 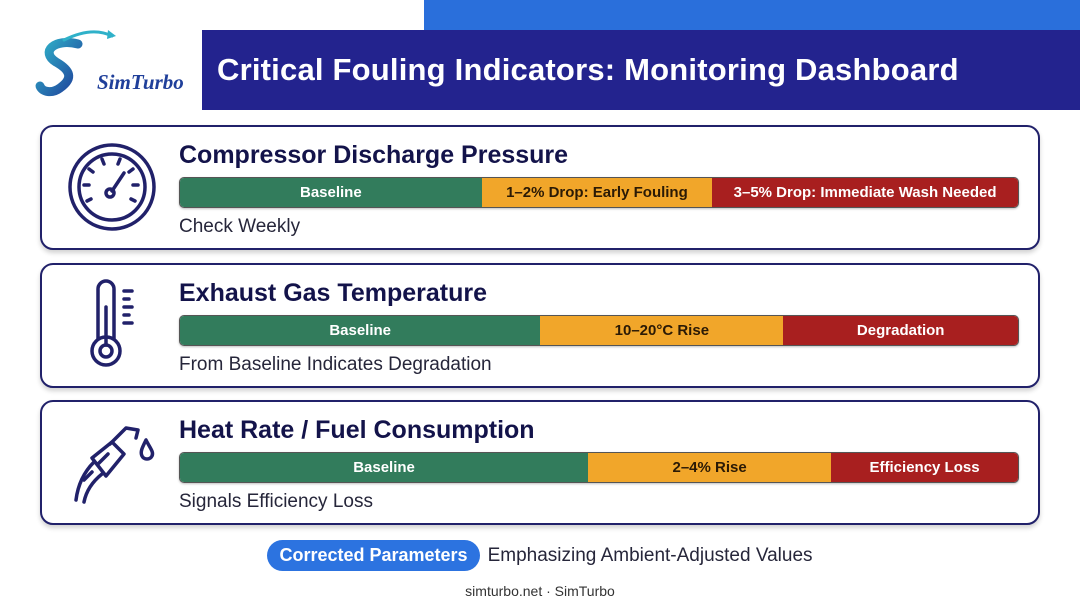 I want to click on indicator-note: Signals Efficiency Loss, so click(x=276, y=501).